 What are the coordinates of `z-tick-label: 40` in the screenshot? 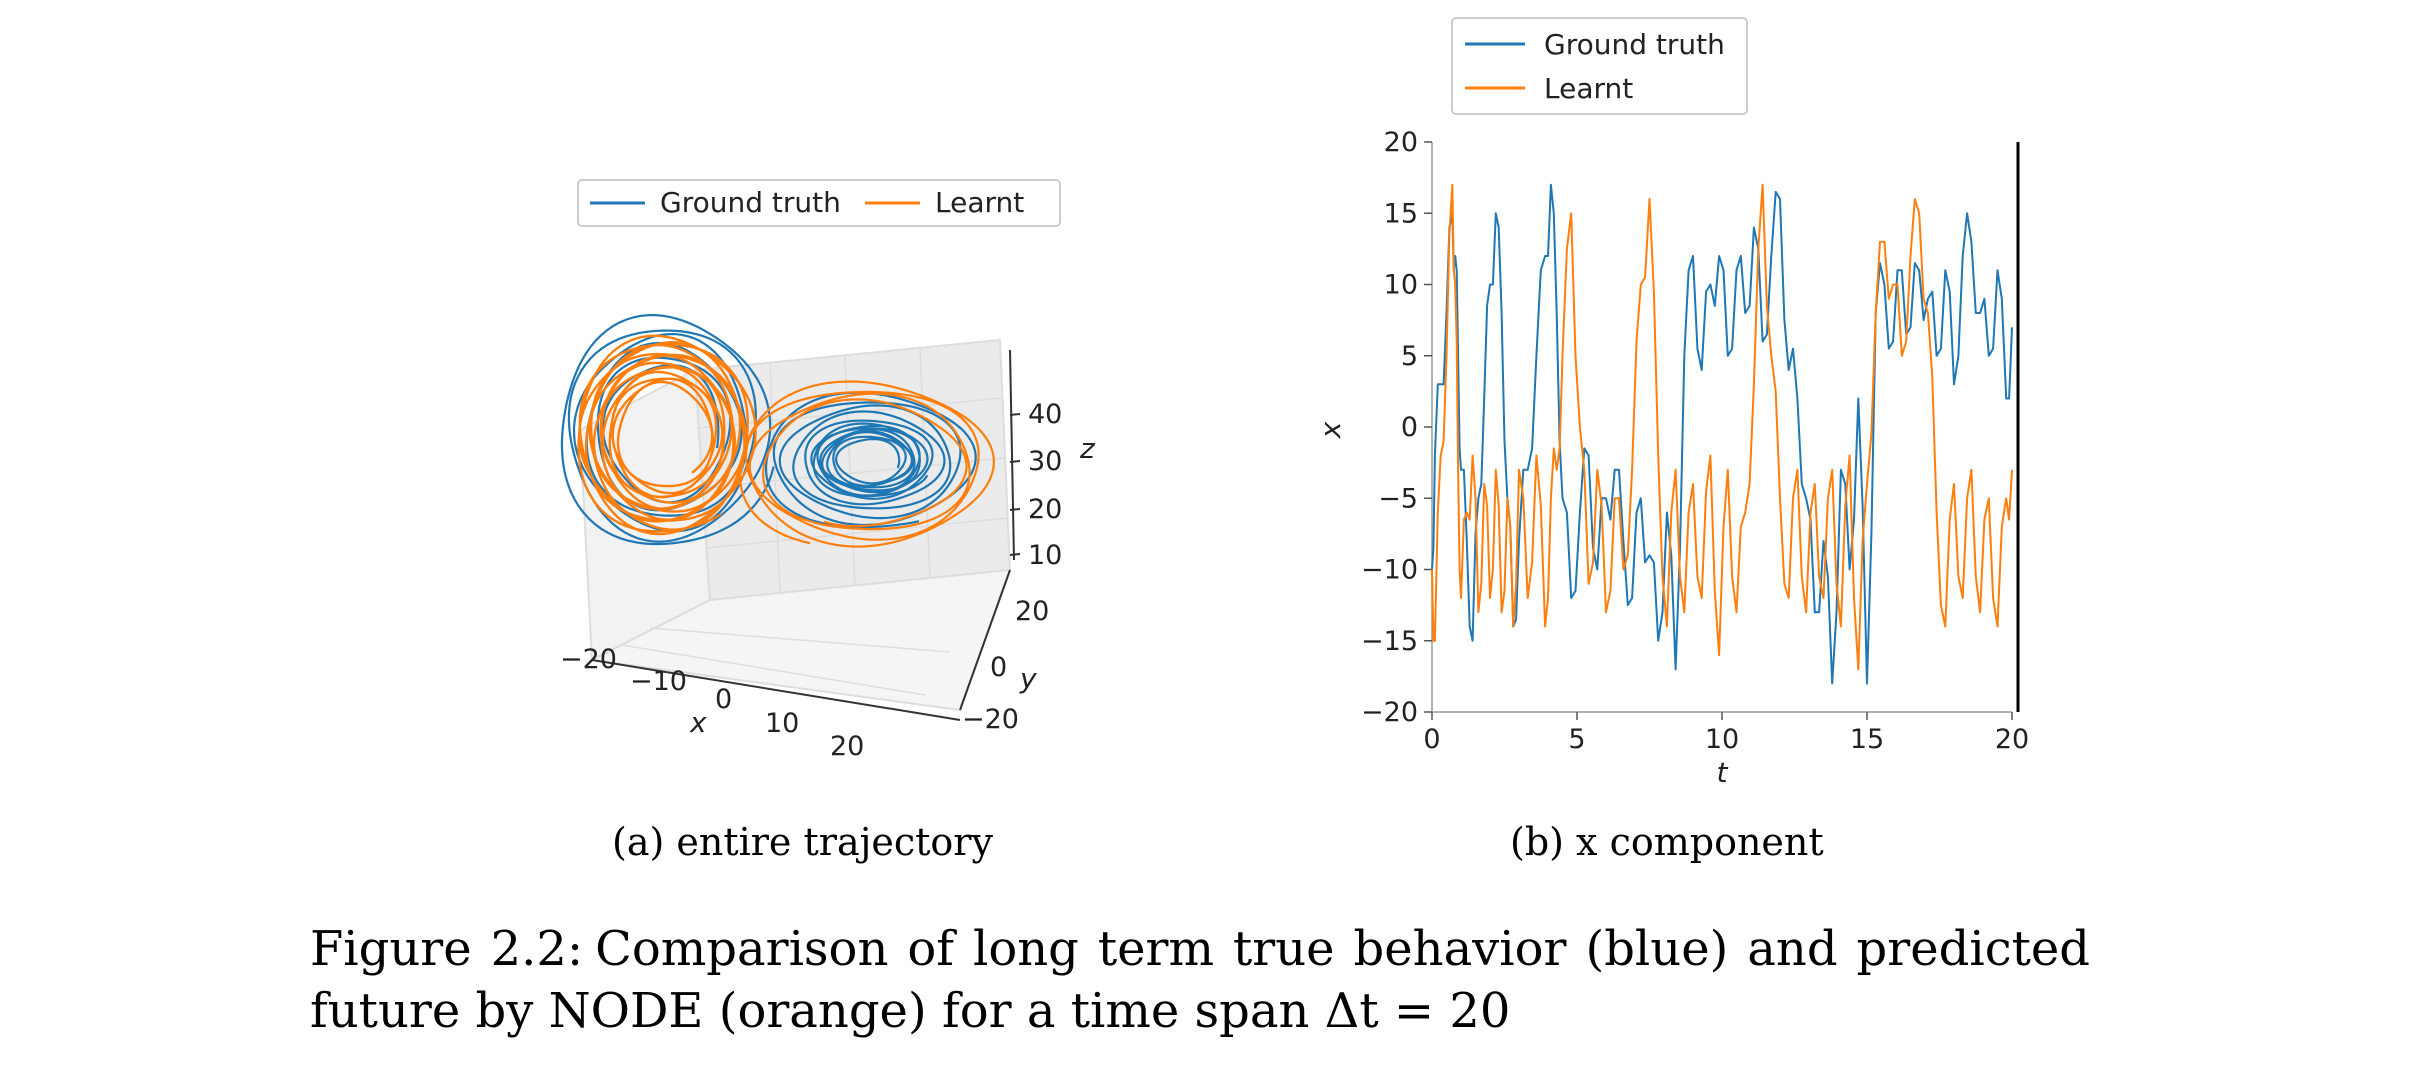 It's located at (1045, 414).